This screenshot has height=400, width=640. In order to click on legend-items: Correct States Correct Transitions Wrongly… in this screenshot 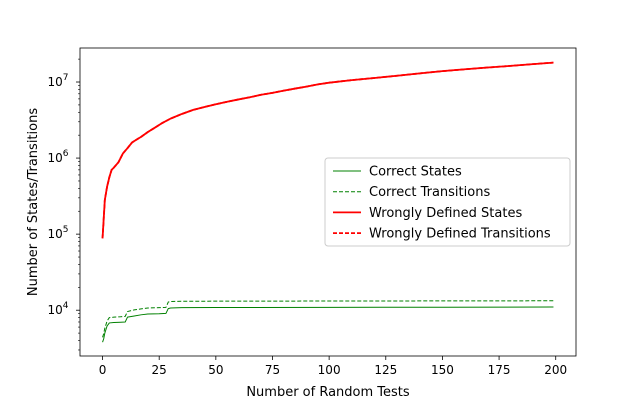, I will do `click(442, 203)`.